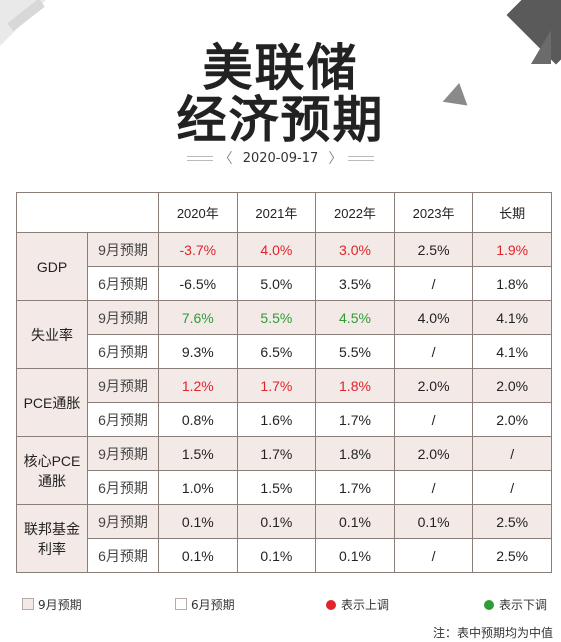  Describe the element at coordinates (355, 351) in the screenshot. I see `value-cell: 5.5%` at that location.